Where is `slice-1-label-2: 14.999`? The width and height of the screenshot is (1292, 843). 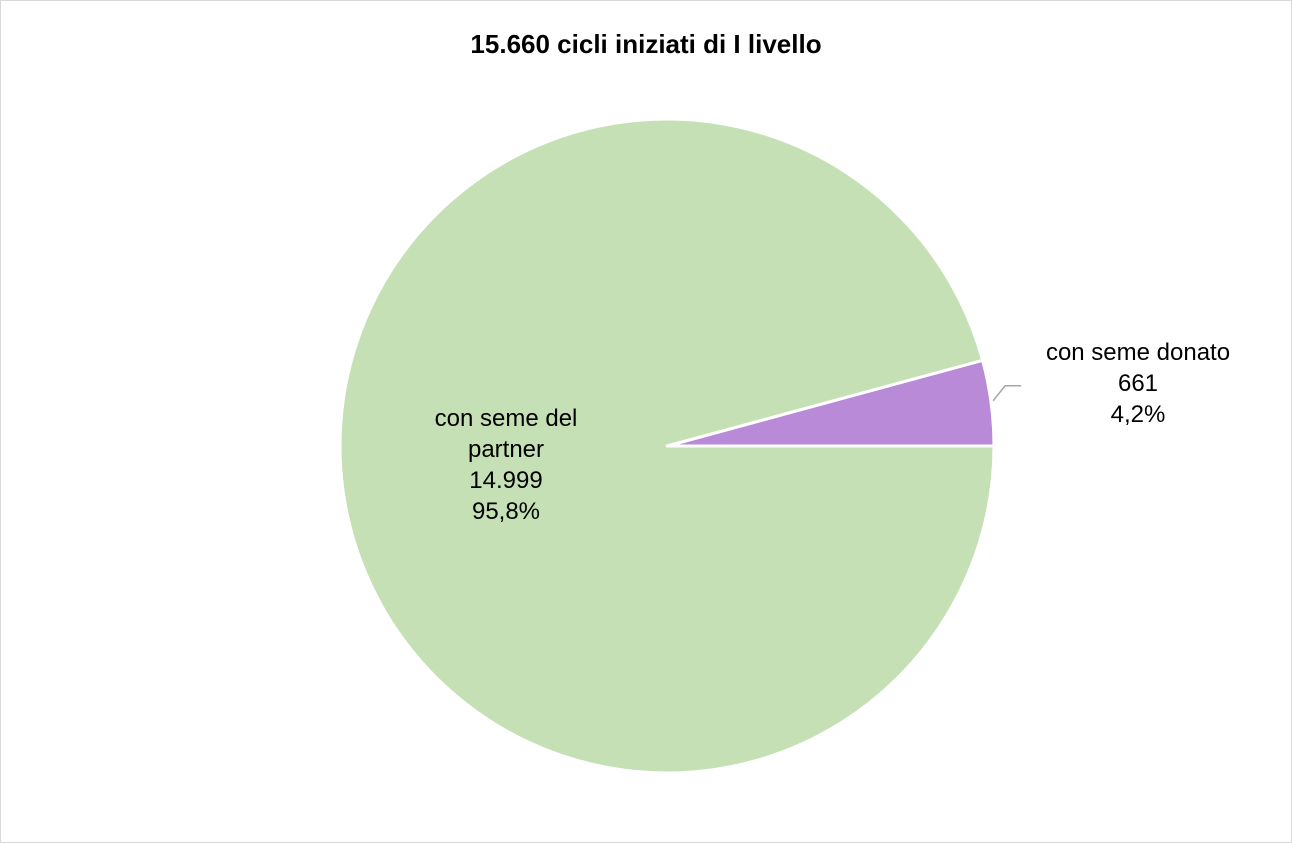
slice-1-label-2: 14.999 is located at coordinates (505, 480).